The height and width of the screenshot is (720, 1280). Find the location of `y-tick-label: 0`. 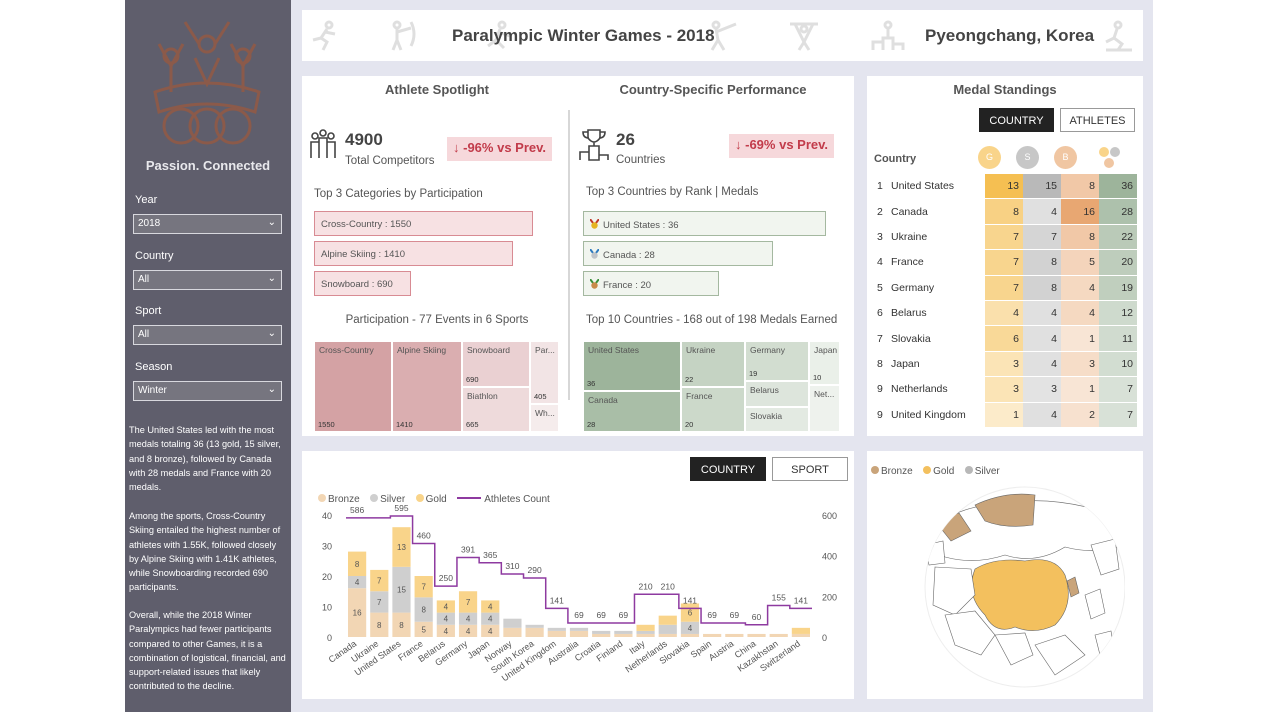

y-tick-label: 0 is located at coordinates (329, 638).